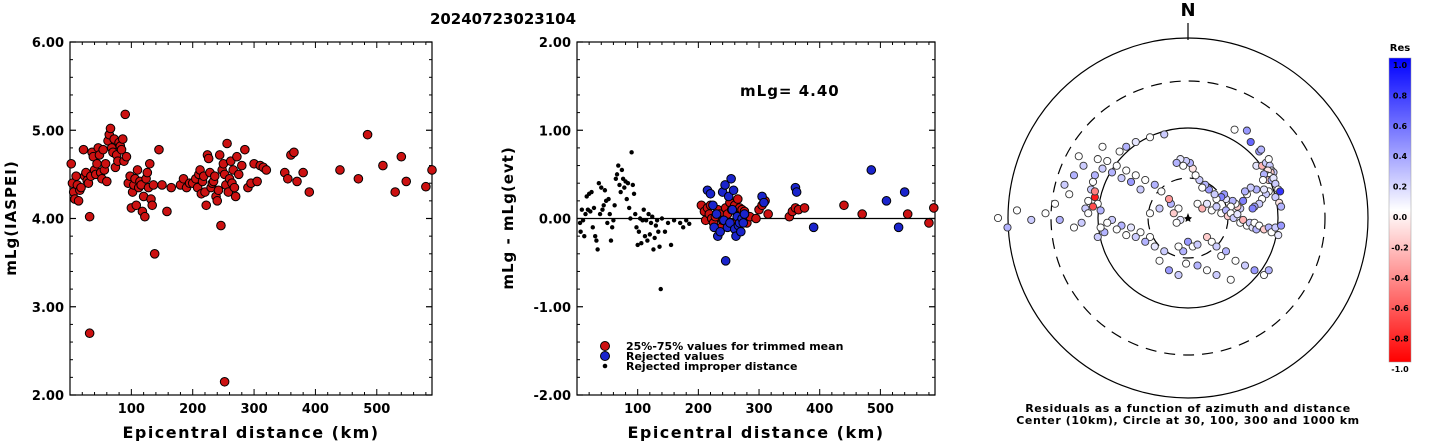 This screenshot has height=441, width=1437. I want to click on magnitude-annotation: mLg= 4.40, so click(790, 91).